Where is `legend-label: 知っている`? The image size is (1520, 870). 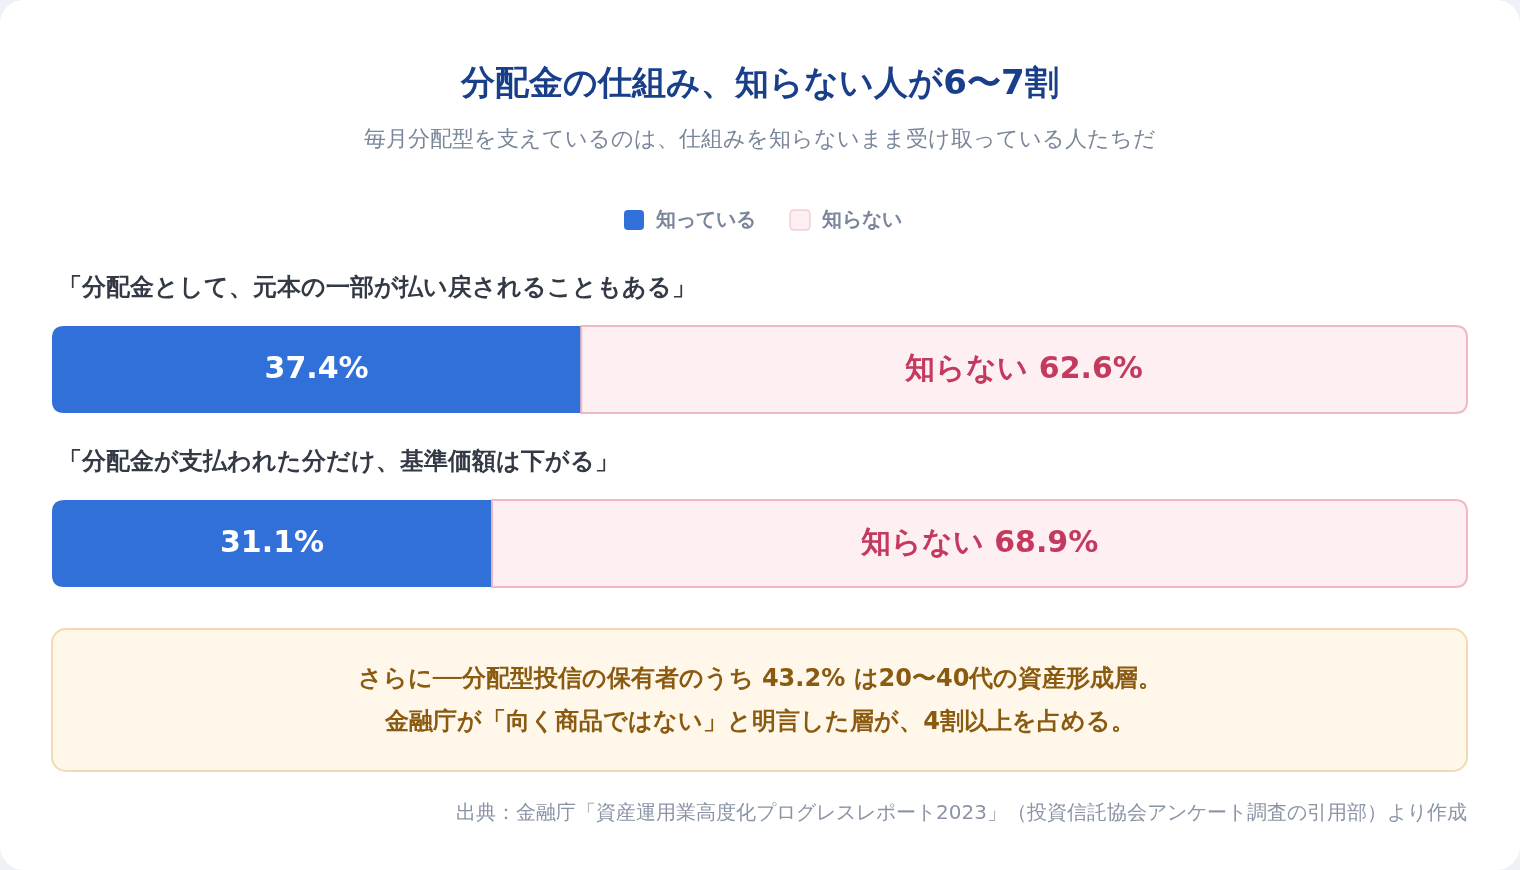 legend-label: 知っている is located at coordinates (705, 218).